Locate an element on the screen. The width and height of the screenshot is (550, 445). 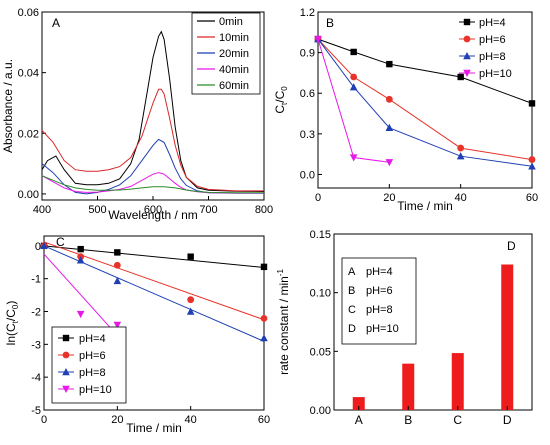
legend: 0min 10min 20min 40min 60min is located at coordinates (226, 53).